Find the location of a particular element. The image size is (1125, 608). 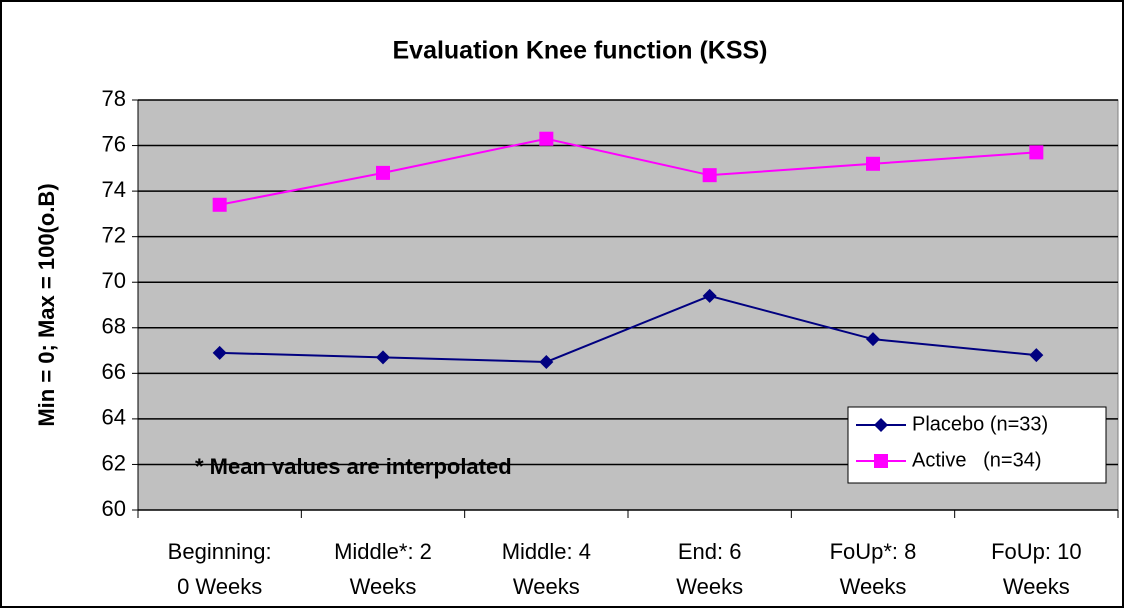

y-tick-label: 68 is located at coordinates (114, 326).